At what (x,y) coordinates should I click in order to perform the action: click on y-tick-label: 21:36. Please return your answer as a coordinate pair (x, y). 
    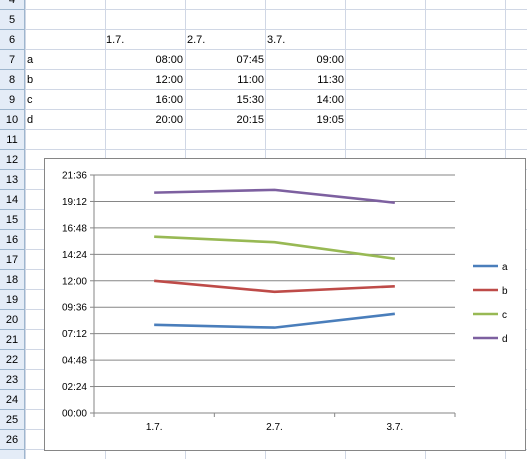
    Looking at the image, I should click on (74, 176).